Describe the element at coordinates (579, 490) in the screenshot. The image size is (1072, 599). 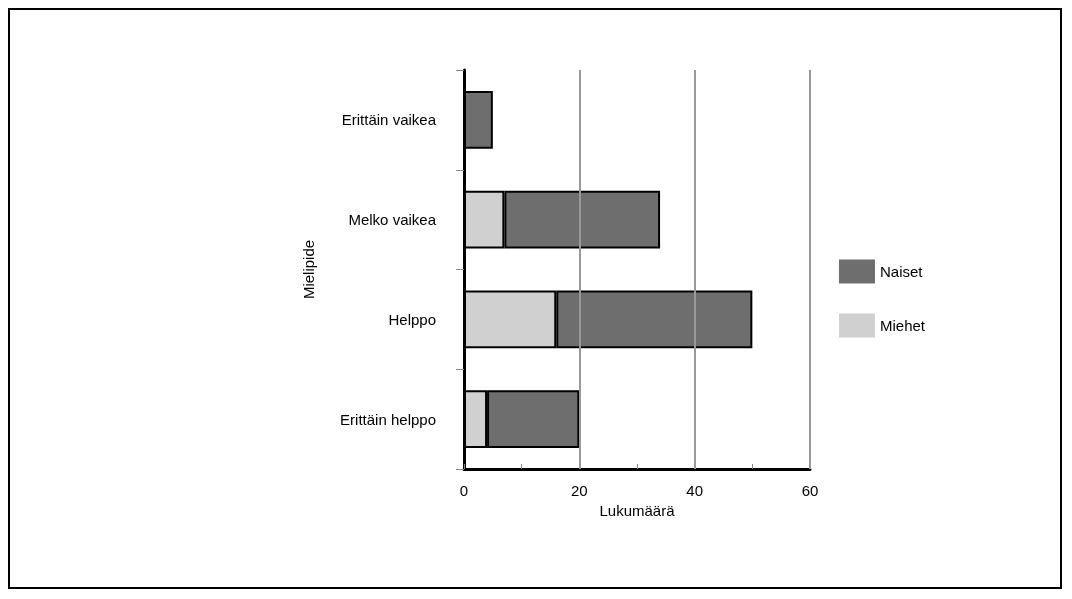
I see `x-tick-label: 20` at that location.